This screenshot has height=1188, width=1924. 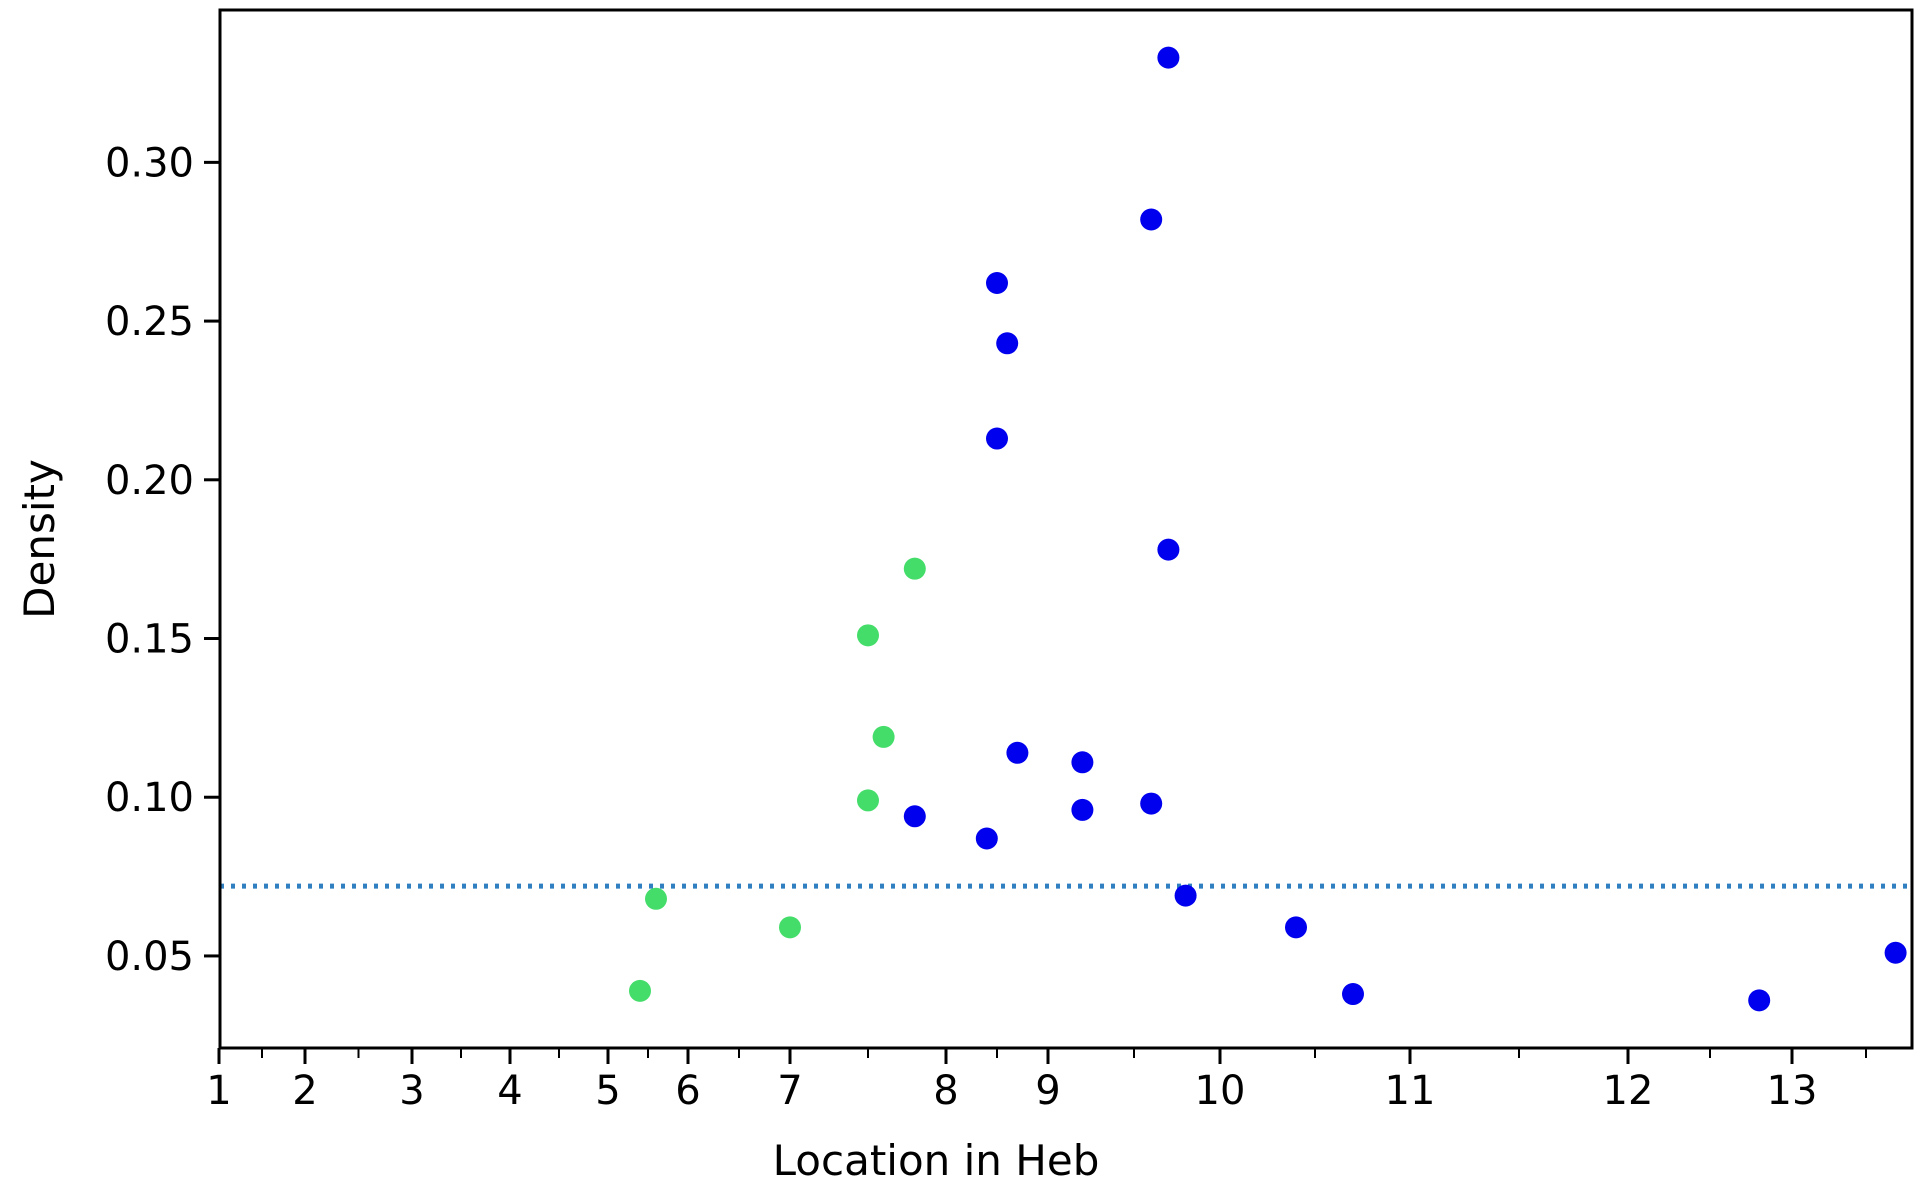 What do you see at coordinates (149, 481) in the screenshot?
I see `y-tick-label: 0.20` at bounding box center [149, 481].